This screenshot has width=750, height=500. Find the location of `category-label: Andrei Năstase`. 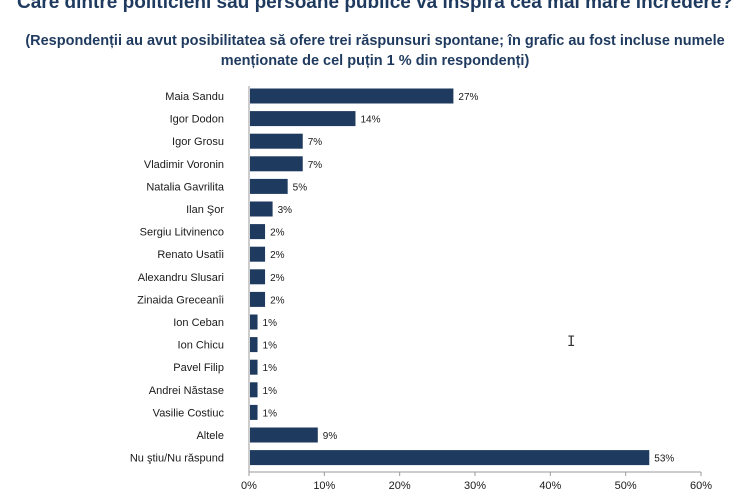

category-label: Andrei Năstase is located at coordinates (186, 391).